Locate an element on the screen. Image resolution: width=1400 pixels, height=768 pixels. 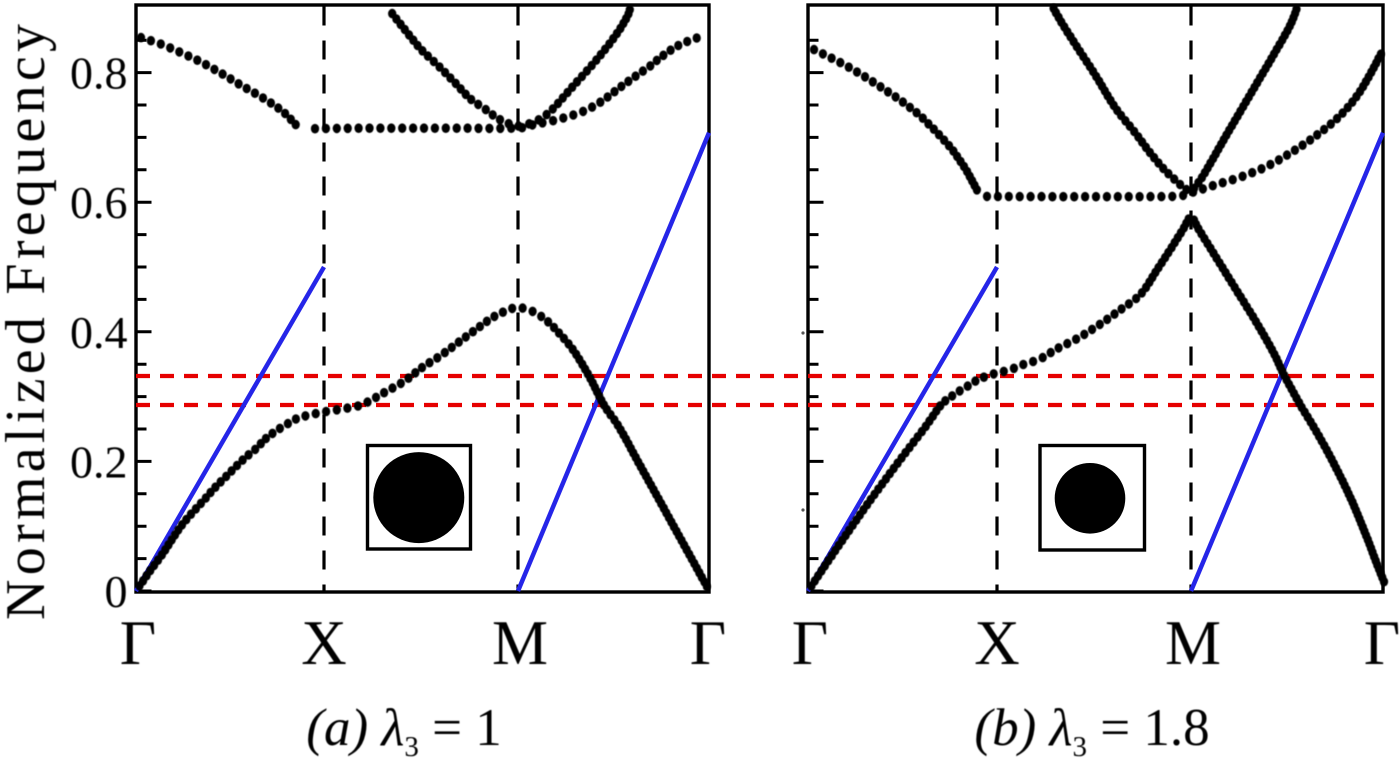
svg-text: 0.4 is located at coordinates (99, 332).